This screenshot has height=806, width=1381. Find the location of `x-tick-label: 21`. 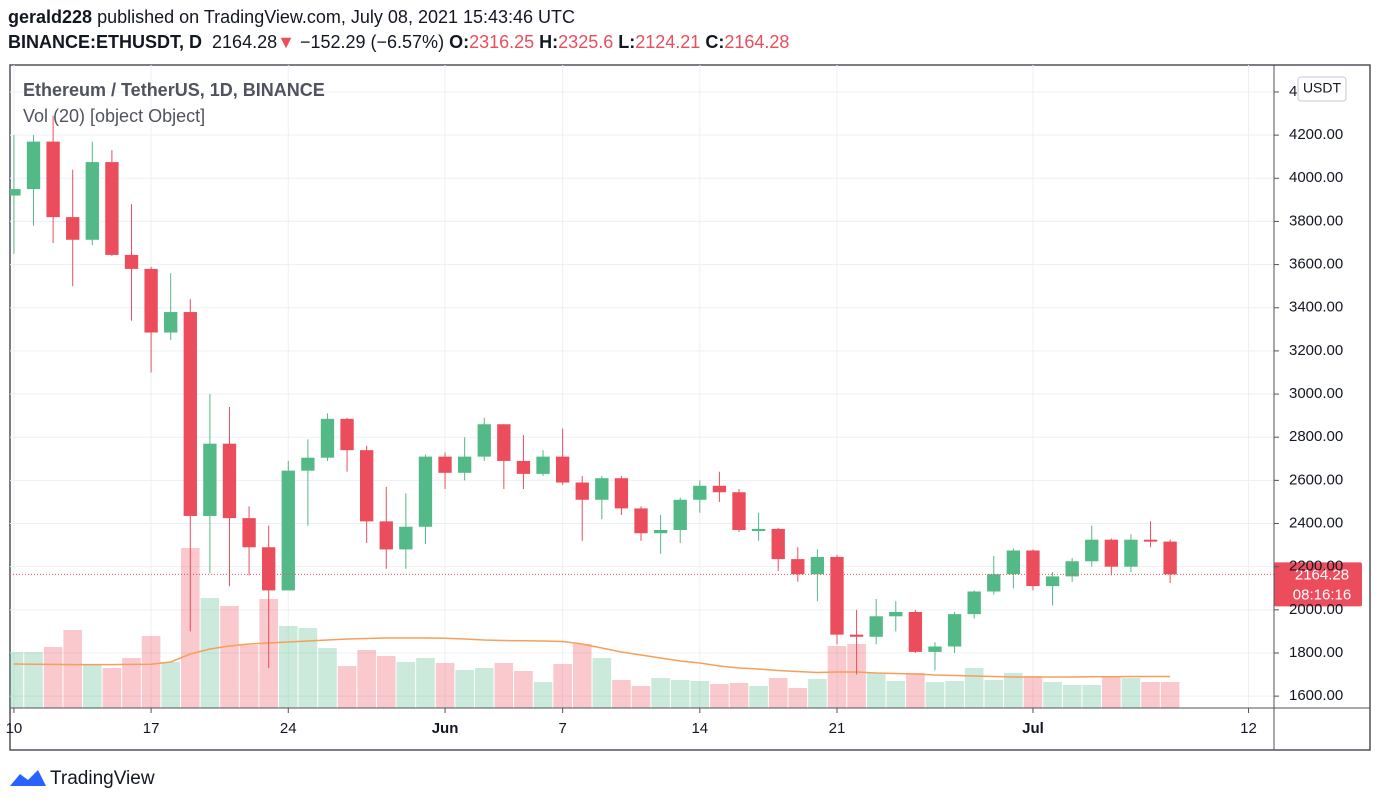

x-tick-label: 21 is located at coordinates (837, 728).